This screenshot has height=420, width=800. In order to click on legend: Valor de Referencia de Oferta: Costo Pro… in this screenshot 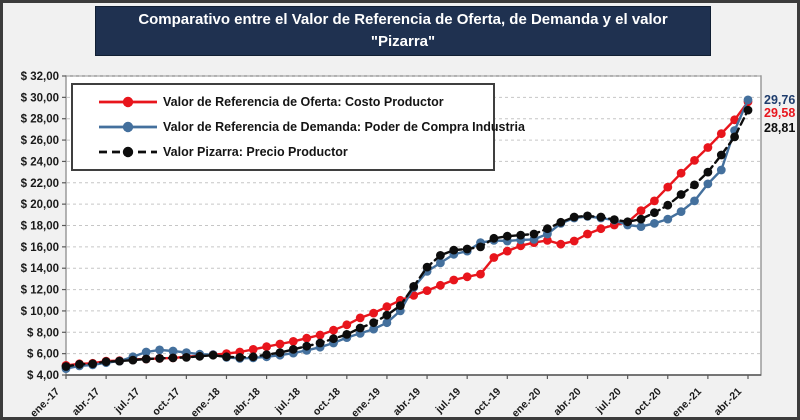, I will do `click(298, 127)`.